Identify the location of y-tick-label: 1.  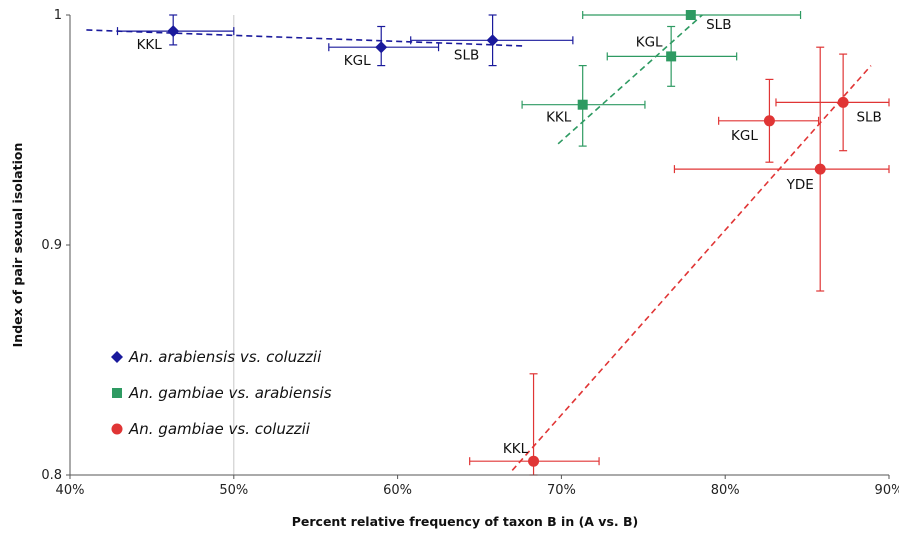
(58, 15).